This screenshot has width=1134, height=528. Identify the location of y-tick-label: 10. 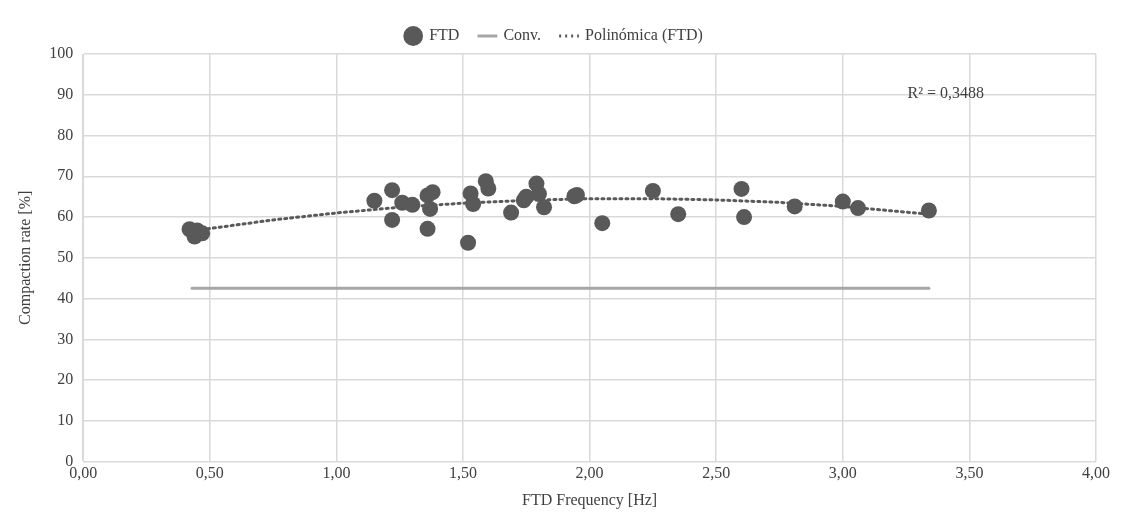
(65, 420).